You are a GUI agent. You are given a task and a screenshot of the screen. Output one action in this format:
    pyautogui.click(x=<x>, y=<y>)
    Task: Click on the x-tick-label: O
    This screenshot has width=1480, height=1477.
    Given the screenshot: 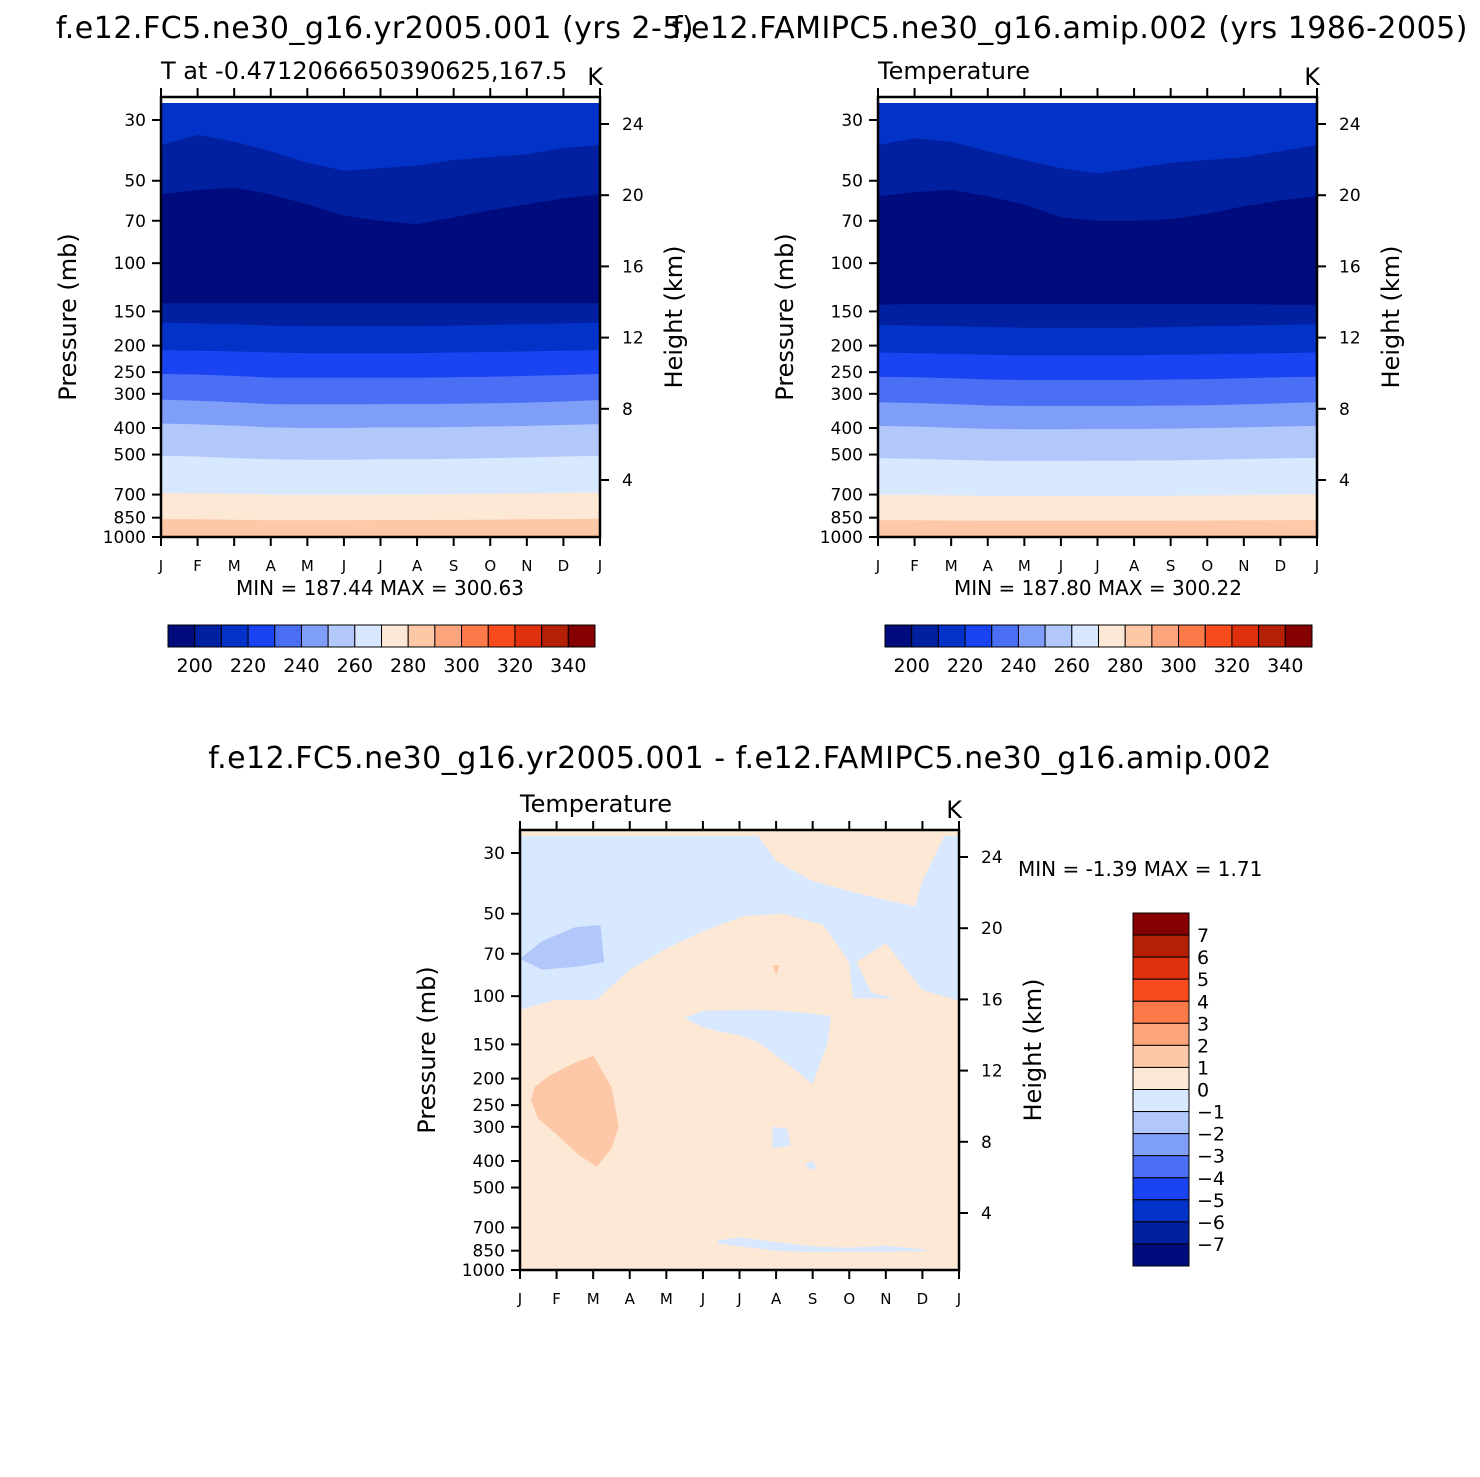 What is the action you would take?
    pyautogui.click(x=490, y=566)
    